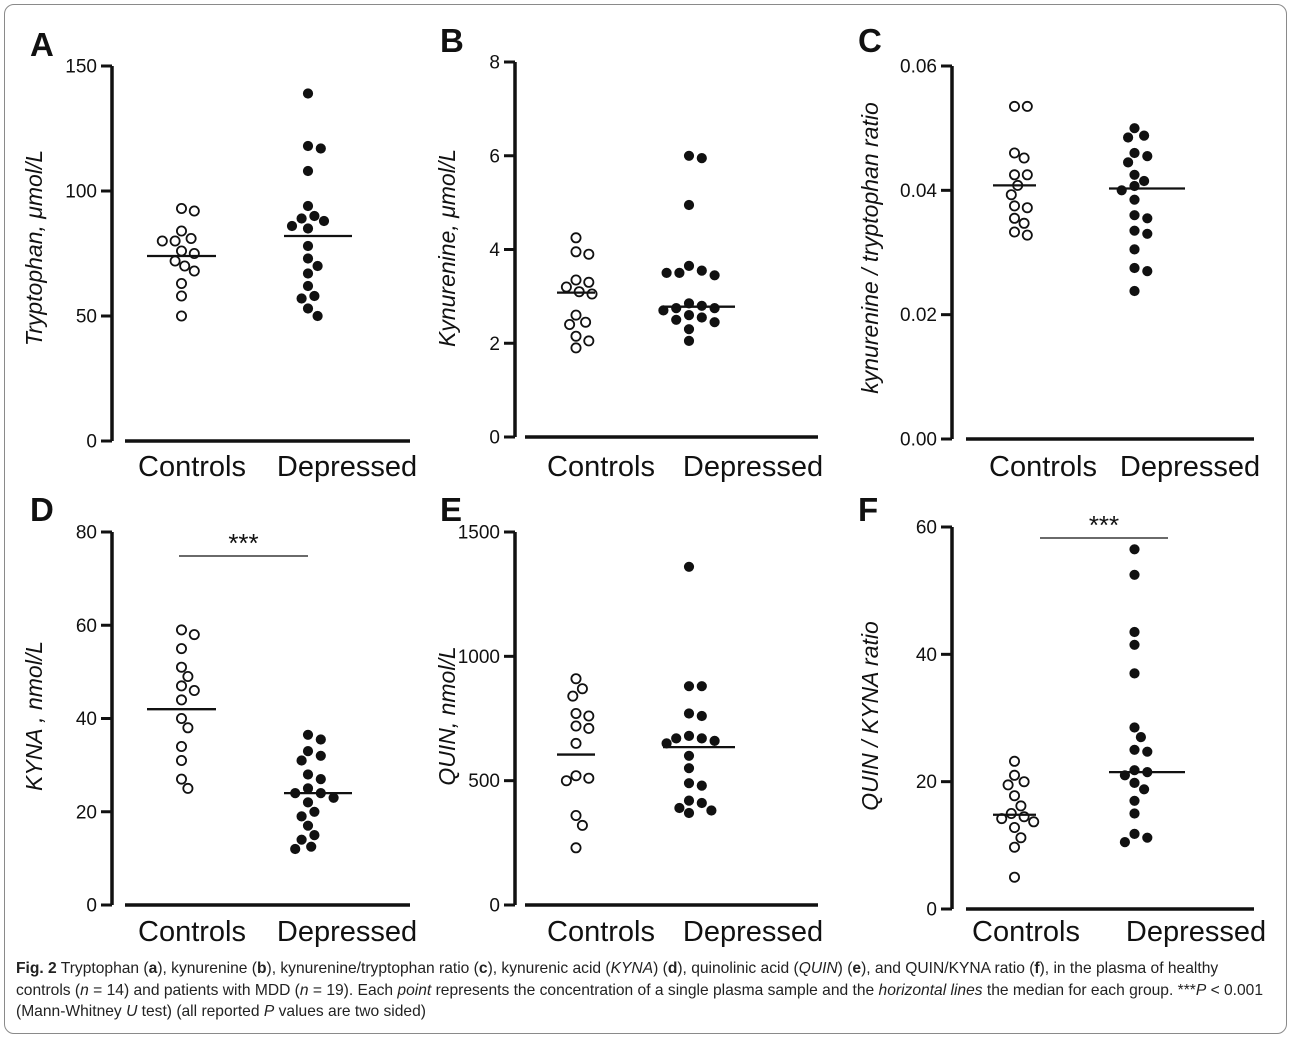 The height and width of the screenshot is (1040, 1293). What do you see at coordinates (86, 719) in the screenshot?
I see `y-tick-label: 40` at bounding box center [86, 719].